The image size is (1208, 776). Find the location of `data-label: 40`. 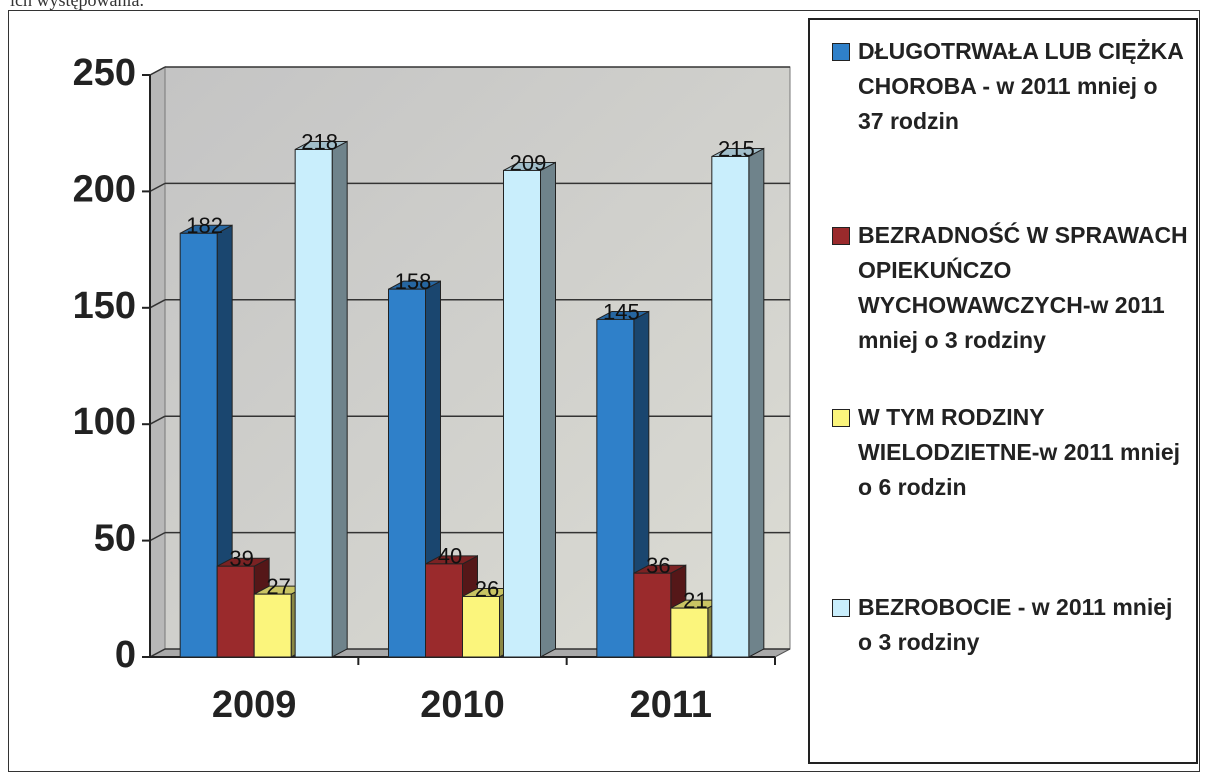

data-label: 40 is located at coordinates (450, 556).